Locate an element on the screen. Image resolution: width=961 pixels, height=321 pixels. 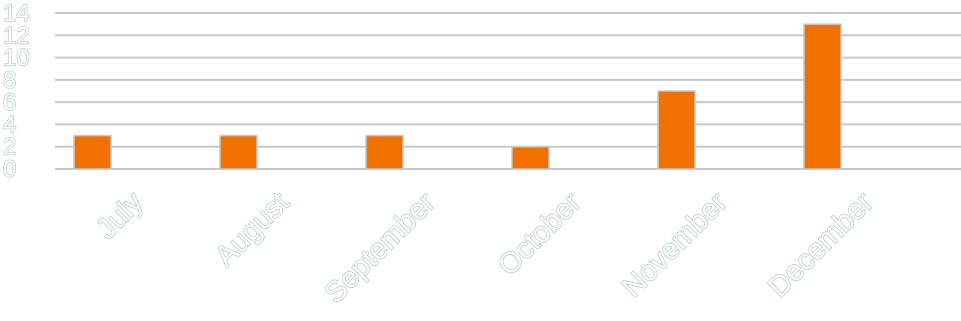
y-tick-label: 4 is located at coordinates (9, 124).